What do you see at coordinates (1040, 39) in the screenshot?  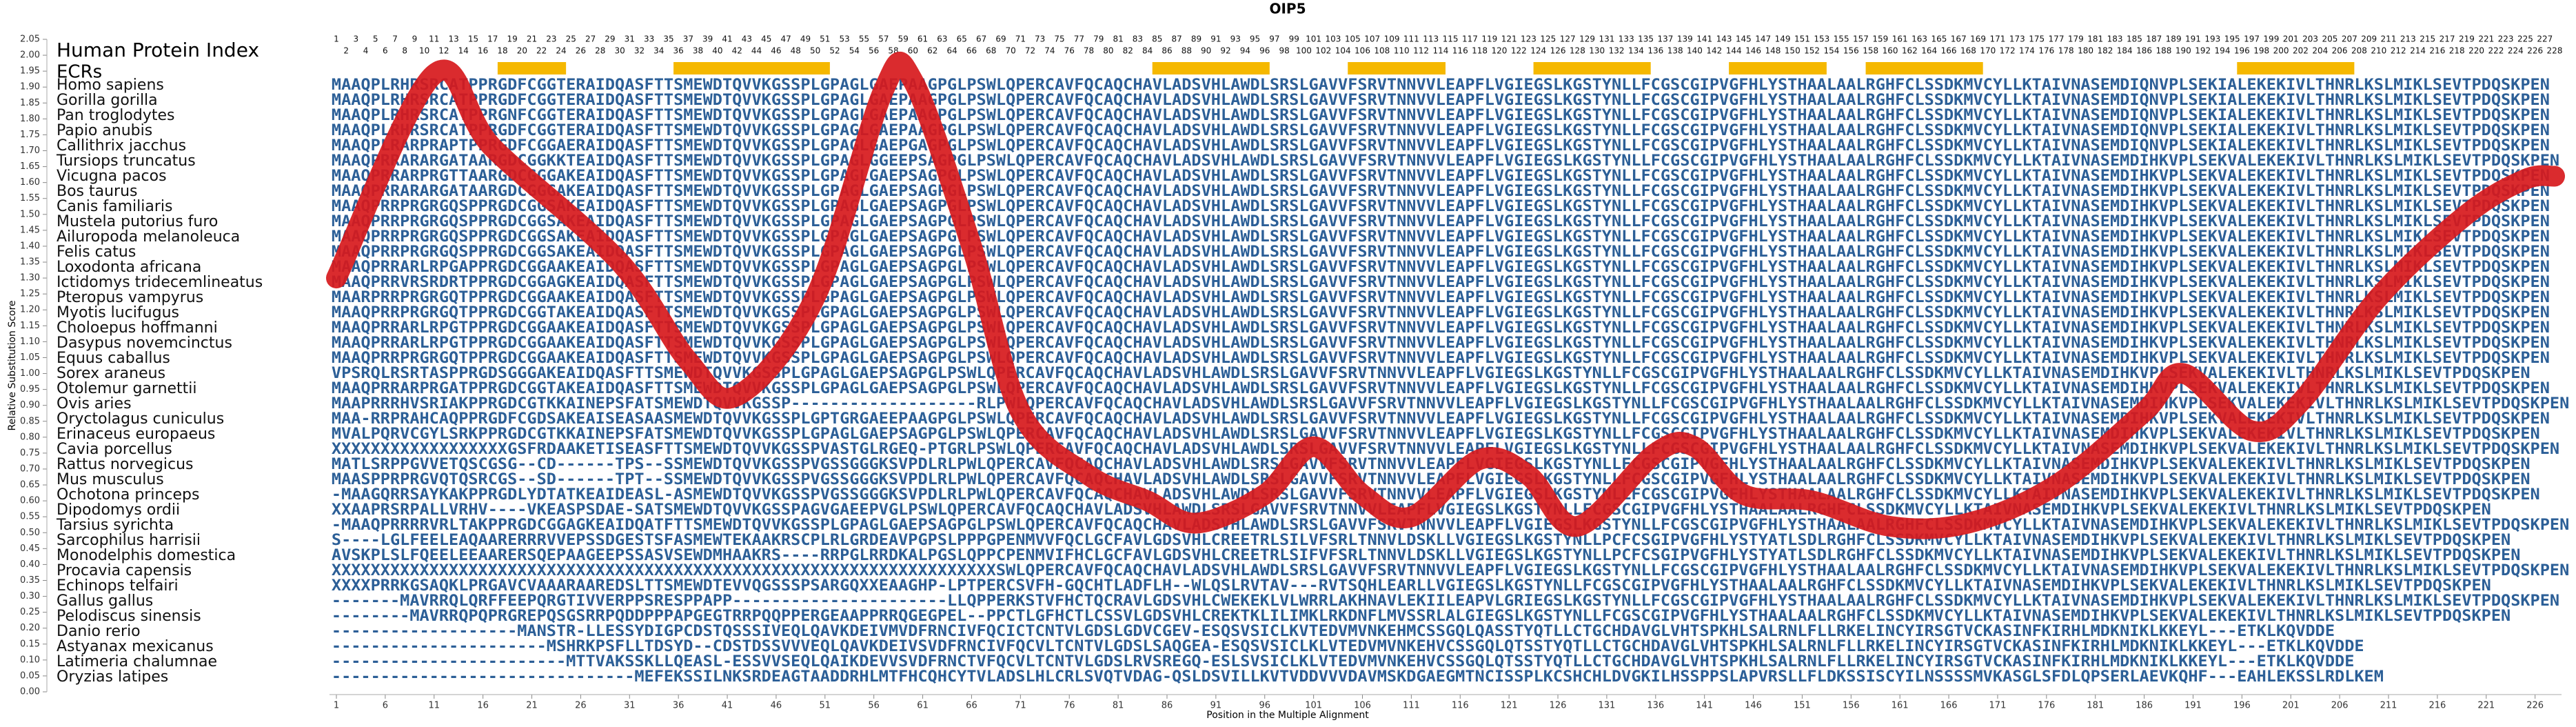 I see `position-index: 73` at bounding box center [1040, 39].